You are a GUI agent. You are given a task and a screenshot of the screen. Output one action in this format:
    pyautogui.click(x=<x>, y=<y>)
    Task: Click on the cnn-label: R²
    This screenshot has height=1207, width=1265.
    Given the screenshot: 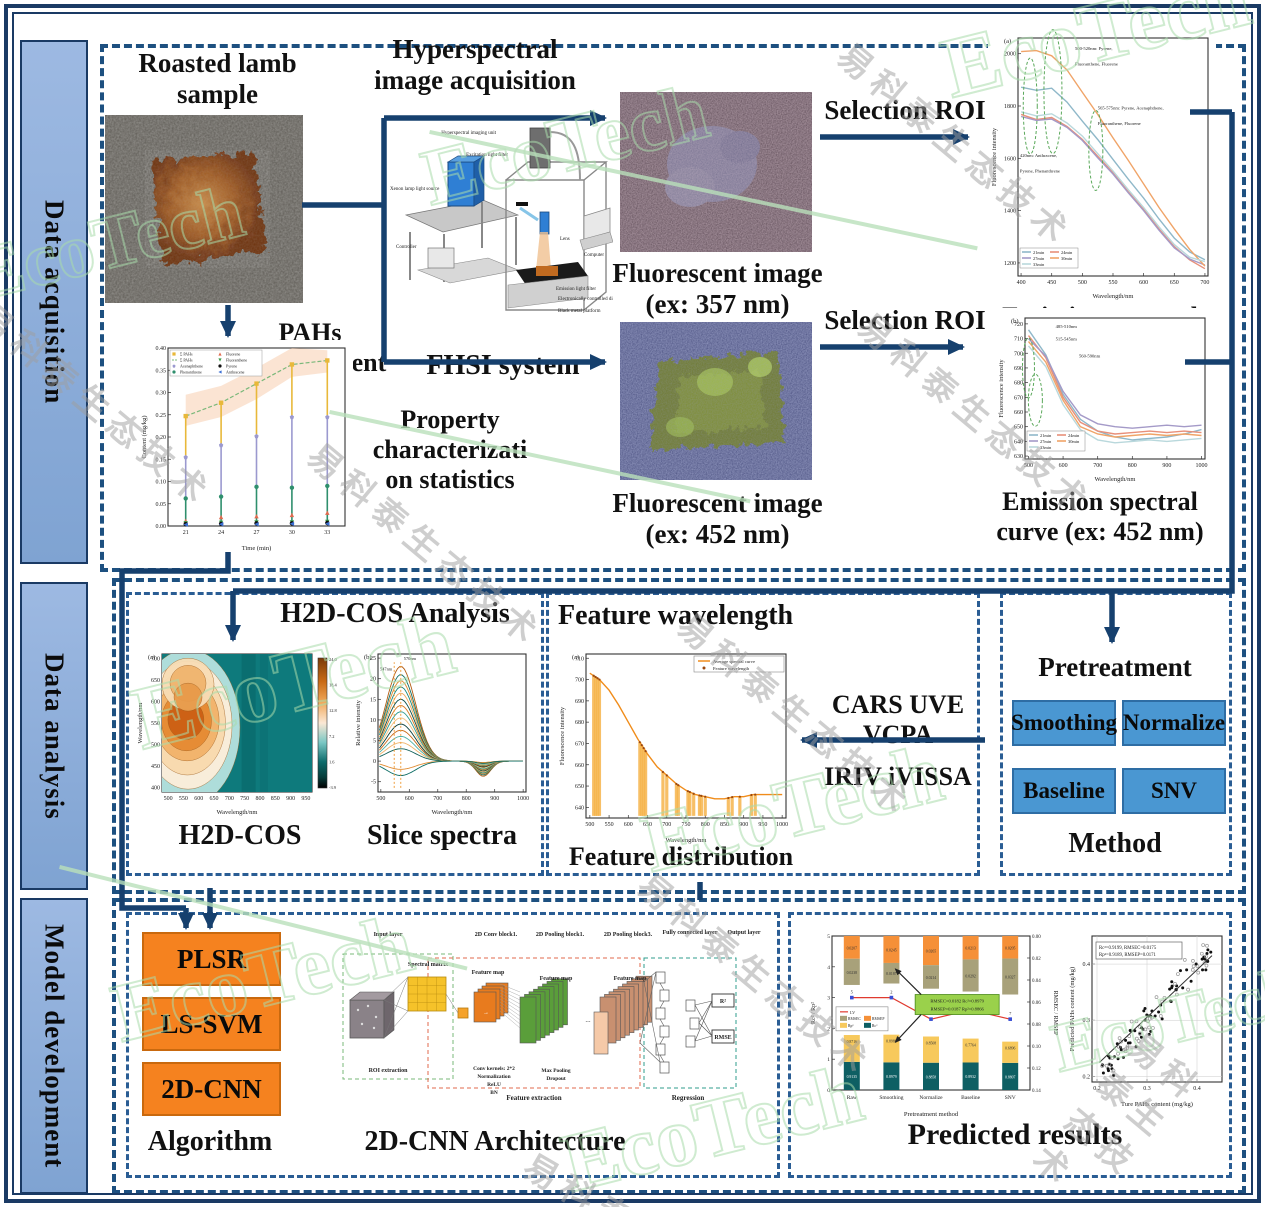 What is the action you would take?
    pyautogui.click(x=723, y=1002)
    